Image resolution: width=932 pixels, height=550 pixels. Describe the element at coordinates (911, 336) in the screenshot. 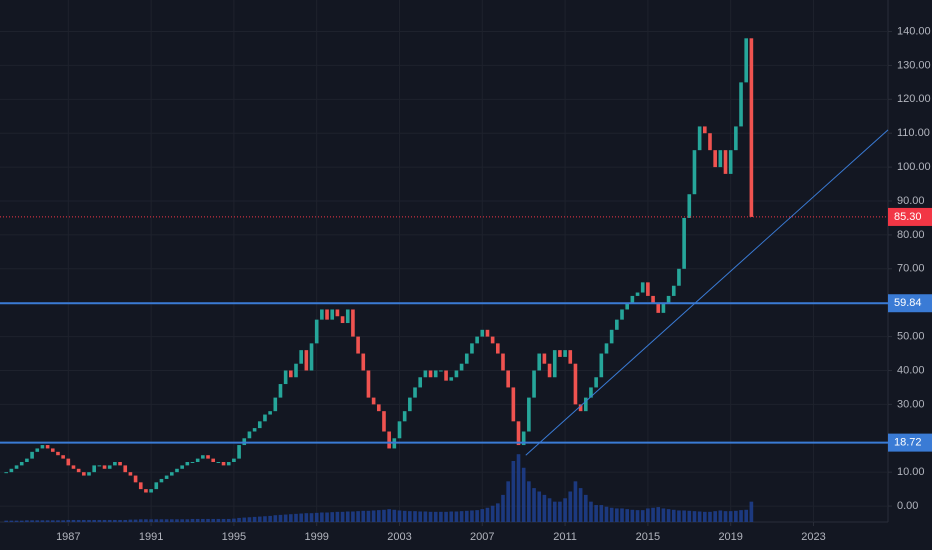

I see `y-tick-label: 50.00` at that location.